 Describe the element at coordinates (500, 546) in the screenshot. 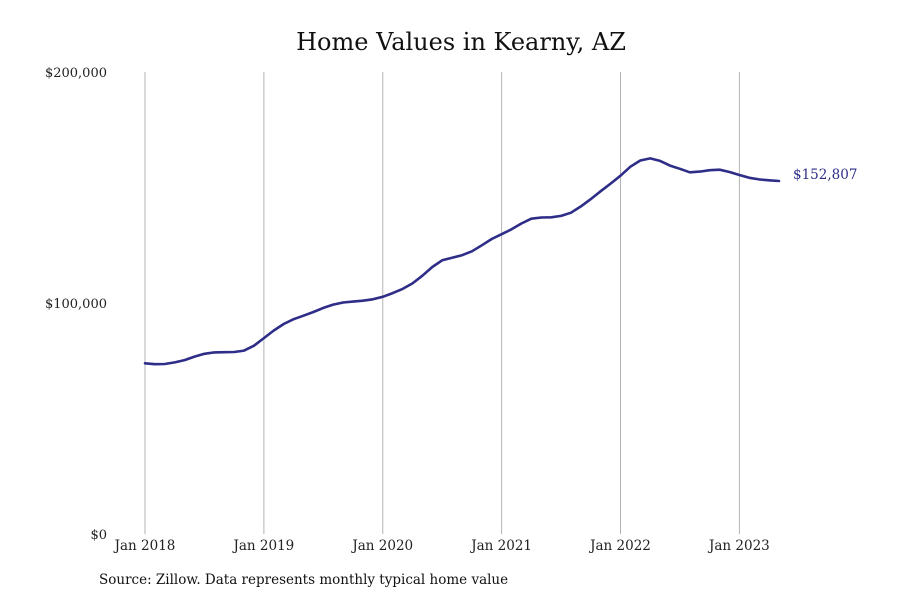

I see `x-tick-label: Jan 2021` at that location.